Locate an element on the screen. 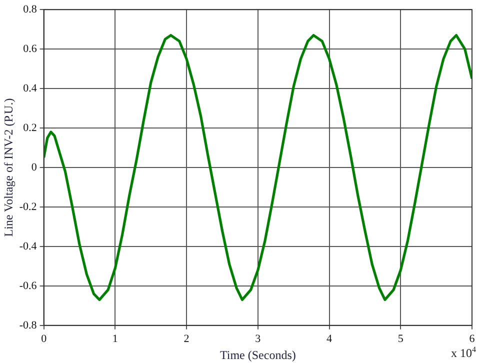 This screenshot has width=480, height=363. y-tick-label: -0.2 is located at coordinates (28, 206).